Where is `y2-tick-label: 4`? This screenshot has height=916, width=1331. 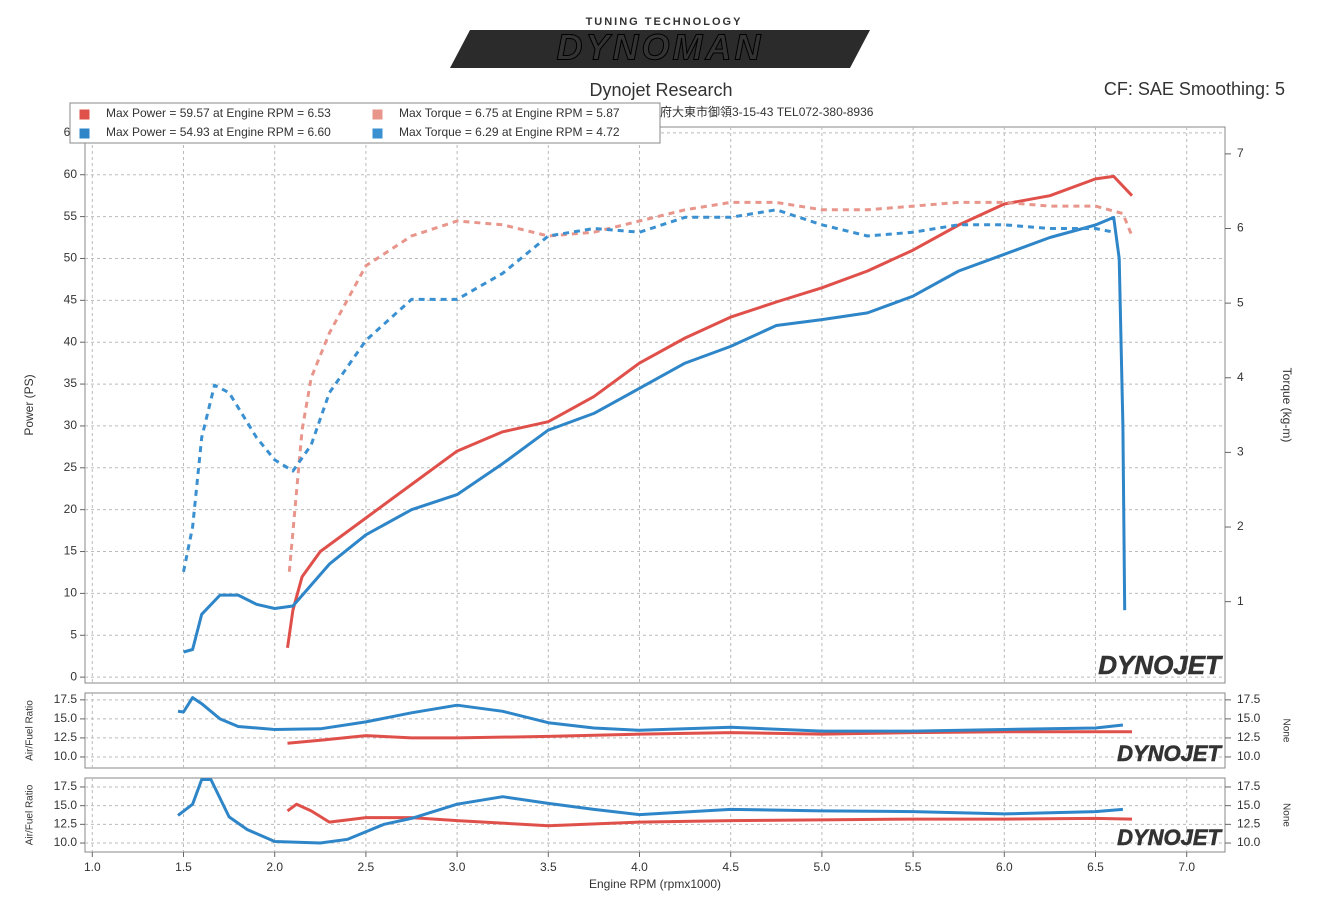
y2-tick-label: 4 is located at coordinates (1240, 377).